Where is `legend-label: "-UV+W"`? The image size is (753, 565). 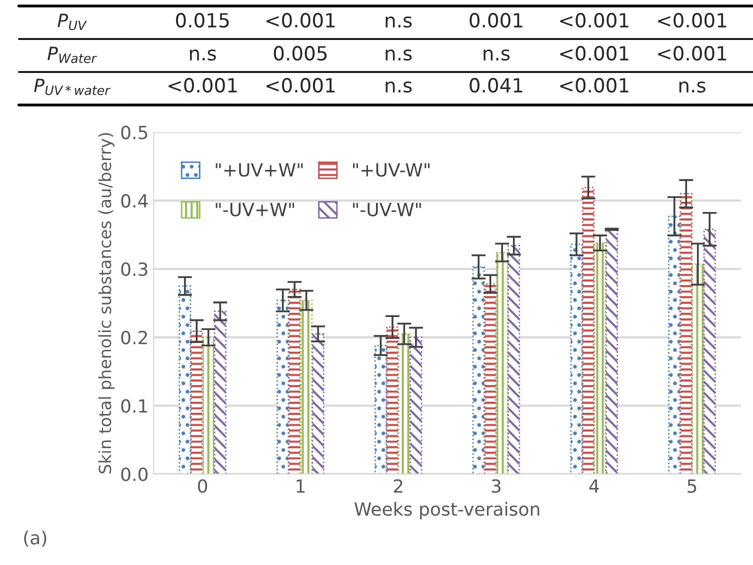
legend-label: "-UV+W" is located at coordinates (255, 209).